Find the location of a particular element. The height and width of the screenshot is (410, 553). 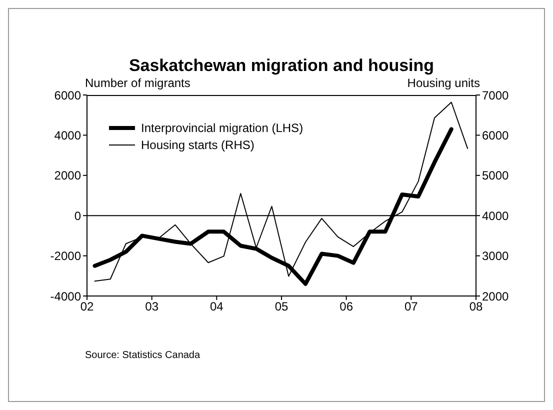

x-tick-label: 07 is located at coordinates (411, 307).